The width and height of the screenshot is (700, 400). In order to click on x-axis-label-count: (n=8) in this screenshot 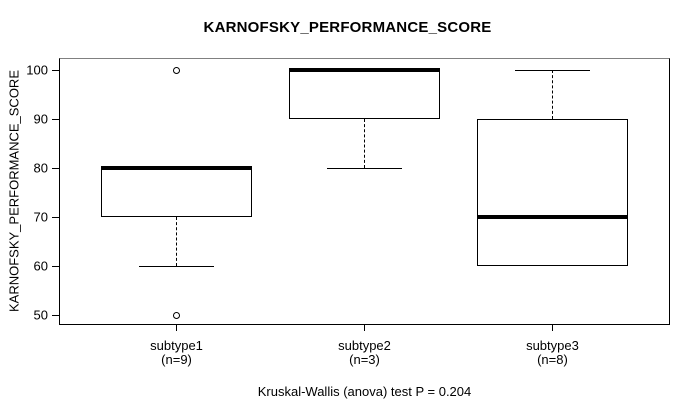, I will do `click(552, 359)`.